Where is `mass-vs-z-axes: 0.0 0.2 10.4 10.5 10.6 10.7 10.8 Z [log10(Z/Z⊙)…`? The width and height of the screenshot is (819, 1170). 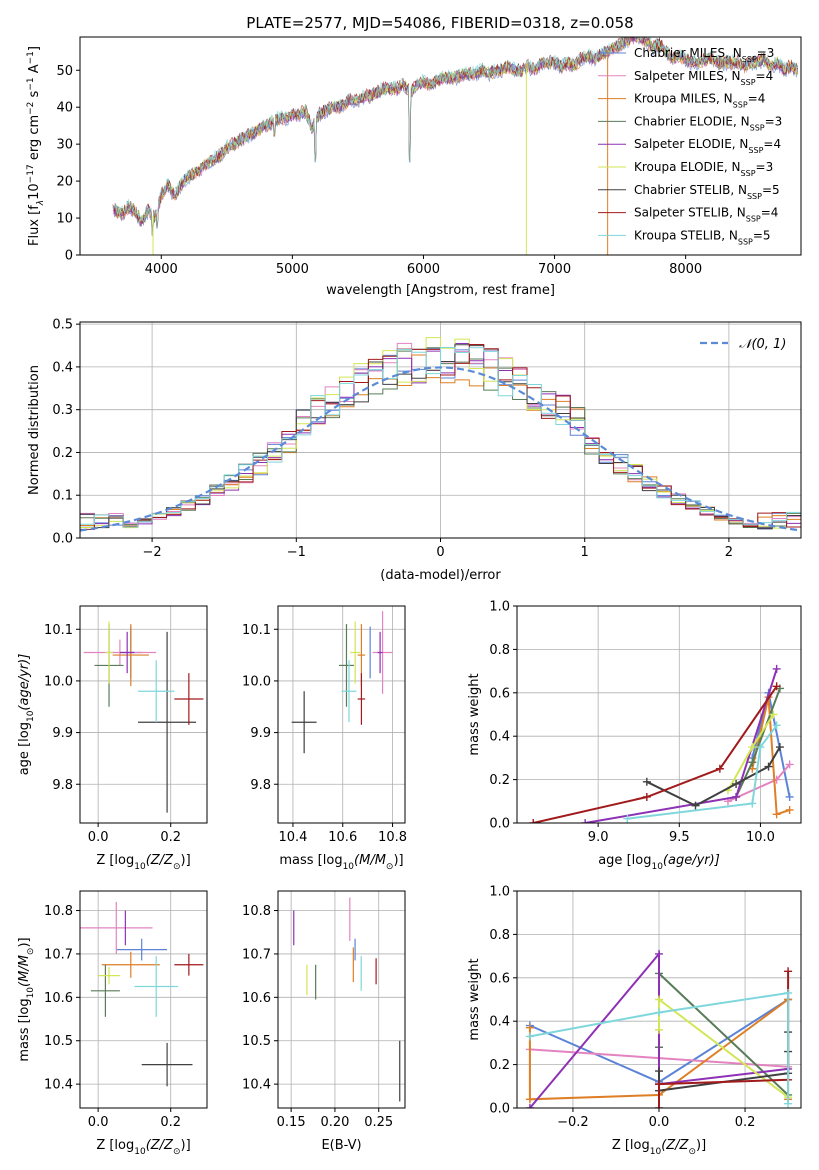 mass-vs-z-axes: 0.0 0.2 10.4 10.5 10.6 10.7 10.8 Z [log10(Z/Z⊙)… is located at coordinates (112, 1023).